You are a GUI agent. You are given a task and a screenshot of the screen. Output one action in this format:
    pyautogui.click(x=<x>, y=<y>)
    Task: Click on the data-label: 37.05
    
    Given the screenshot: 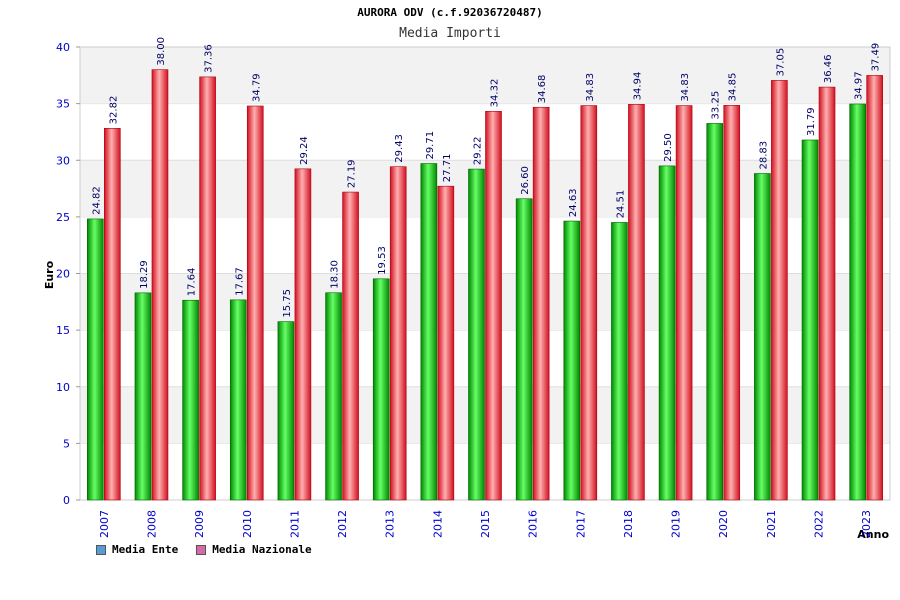 What is the action you would take?
    pyautogui.click(x=780, y=62)
    